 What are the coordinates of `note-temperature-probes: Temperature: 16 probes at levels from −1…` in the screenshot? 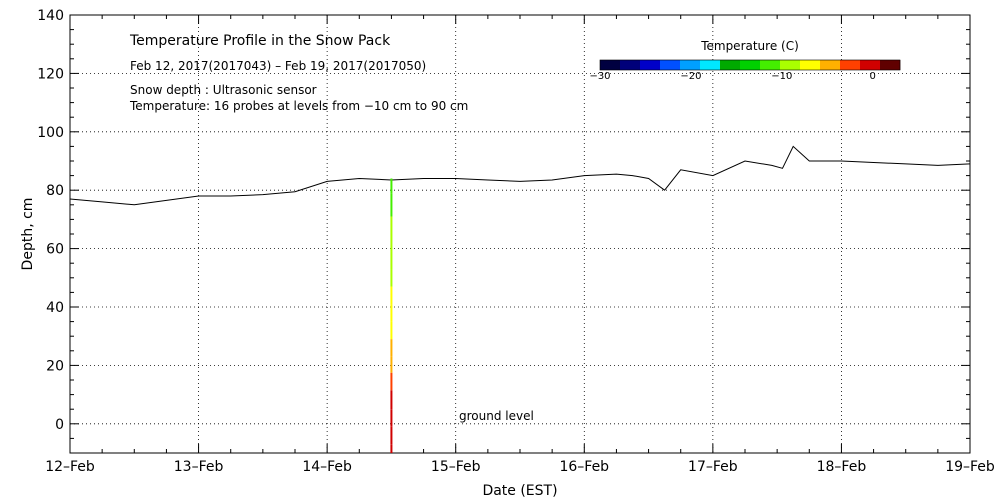 It's located at (298, 106).